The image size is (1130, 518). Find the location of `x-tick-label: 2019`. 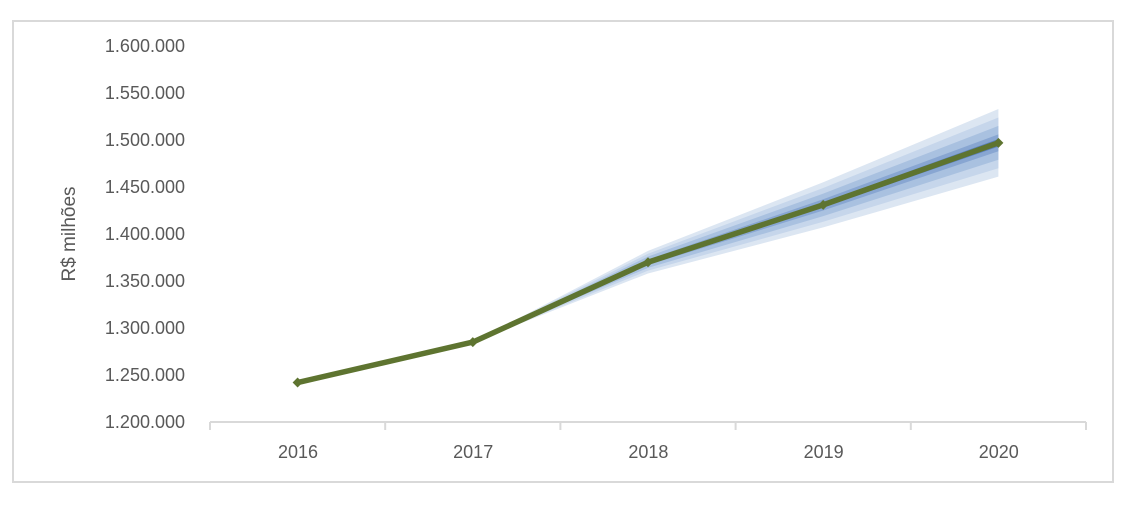

x-tick-label: 2019 is located at coordinates (823, 452).